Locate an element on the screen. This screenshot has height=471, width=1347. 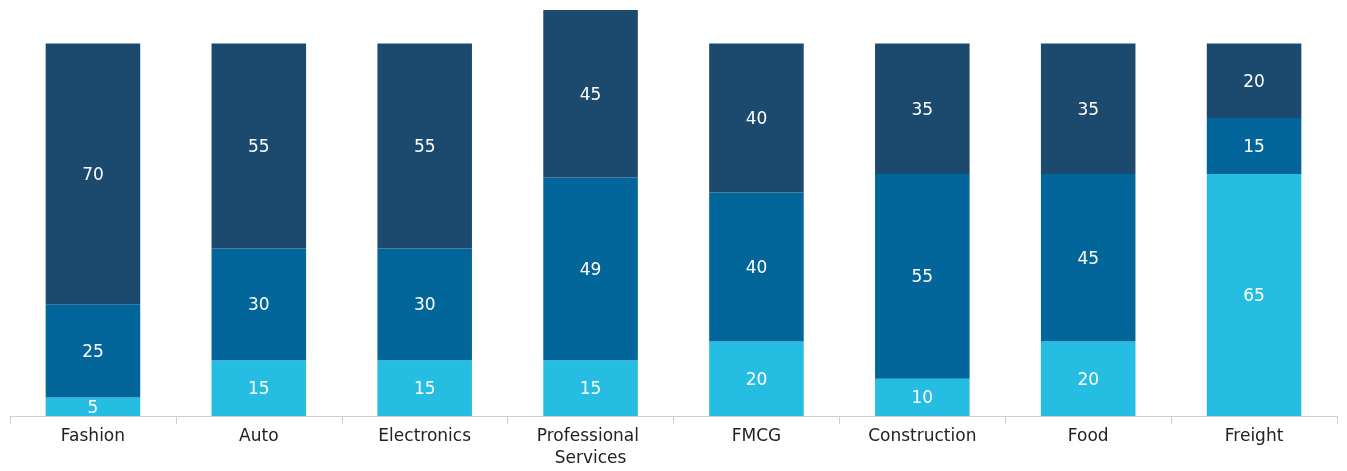
data-label: 25 is located at coordinates (93, 350).